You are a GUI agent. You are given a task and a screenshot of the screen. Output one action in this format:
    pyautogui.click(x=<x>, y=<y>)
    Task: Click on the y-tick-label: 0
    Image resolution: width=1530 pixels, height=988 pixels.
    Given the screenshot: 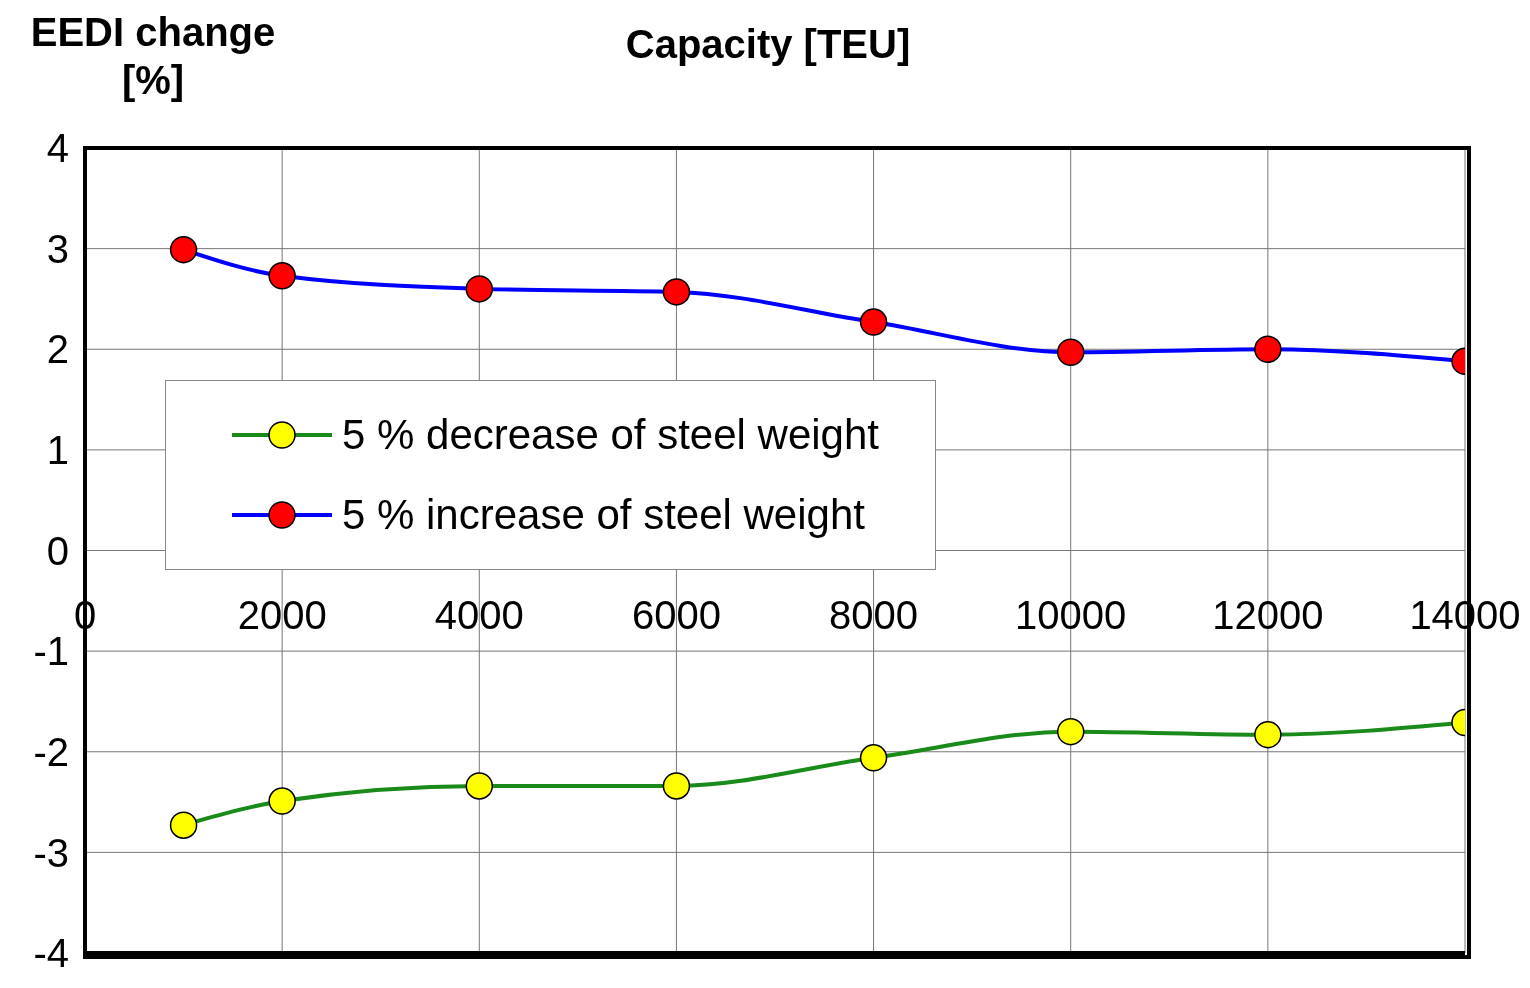 What is the action you would take?
    pyautogui.click(x=57, y=550)
    